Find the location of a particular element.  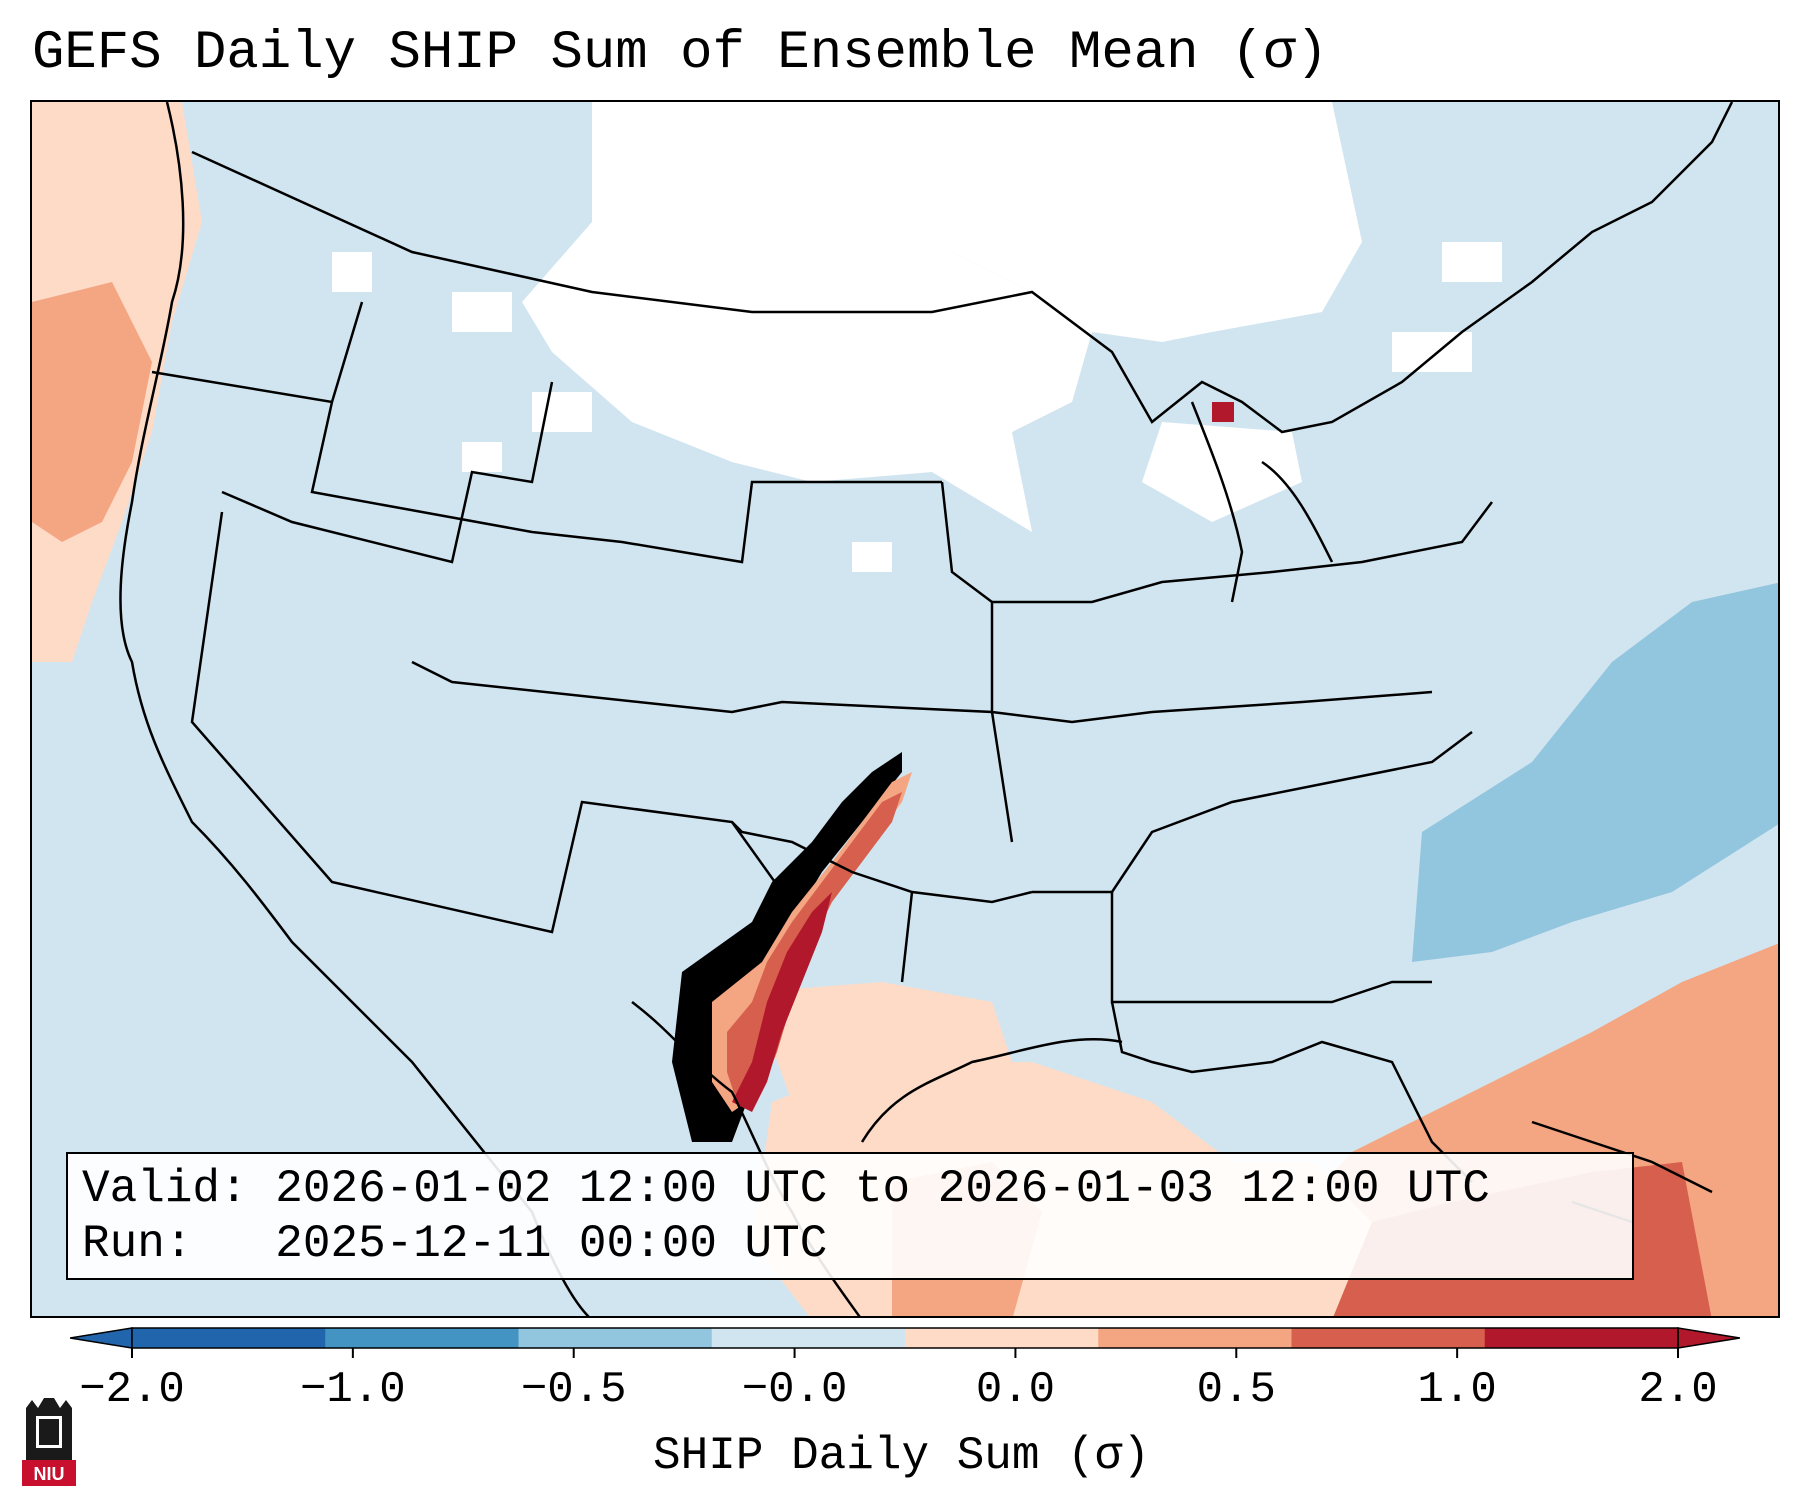

colorbar-outline is located at coordinates (905, 1338).